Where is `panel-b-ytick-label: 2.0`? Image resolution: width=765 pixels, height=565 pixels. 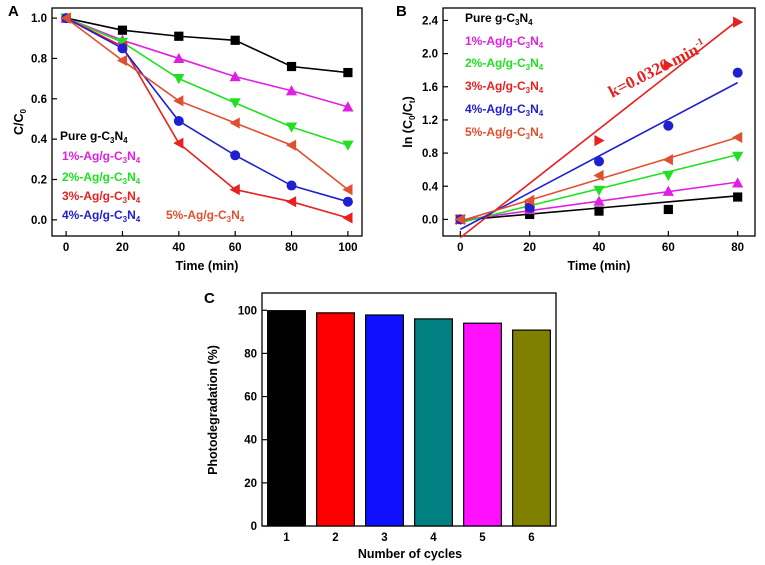 panel-b-ytick-label: 2.0 is located at coordinates (430, 55).